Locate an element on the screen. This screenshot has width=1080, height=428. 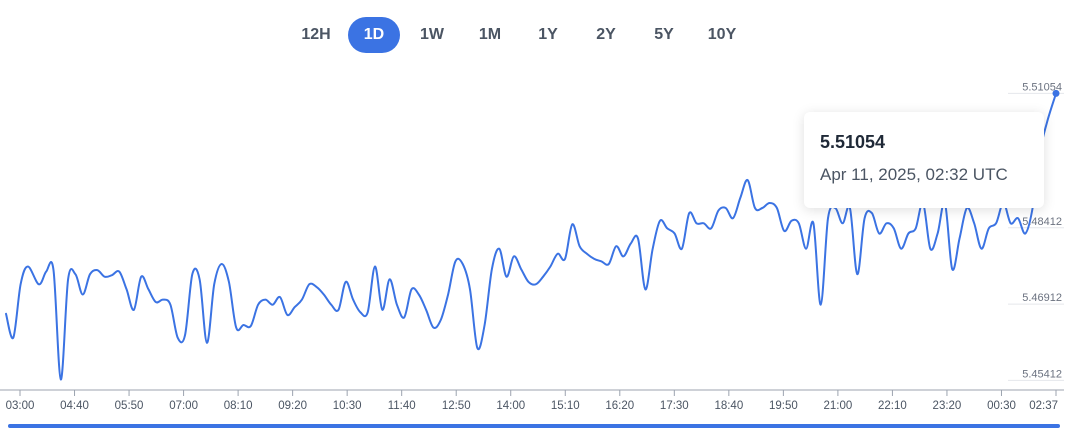
x-tick-label: 03:00 is located at coordinates (20, 406).